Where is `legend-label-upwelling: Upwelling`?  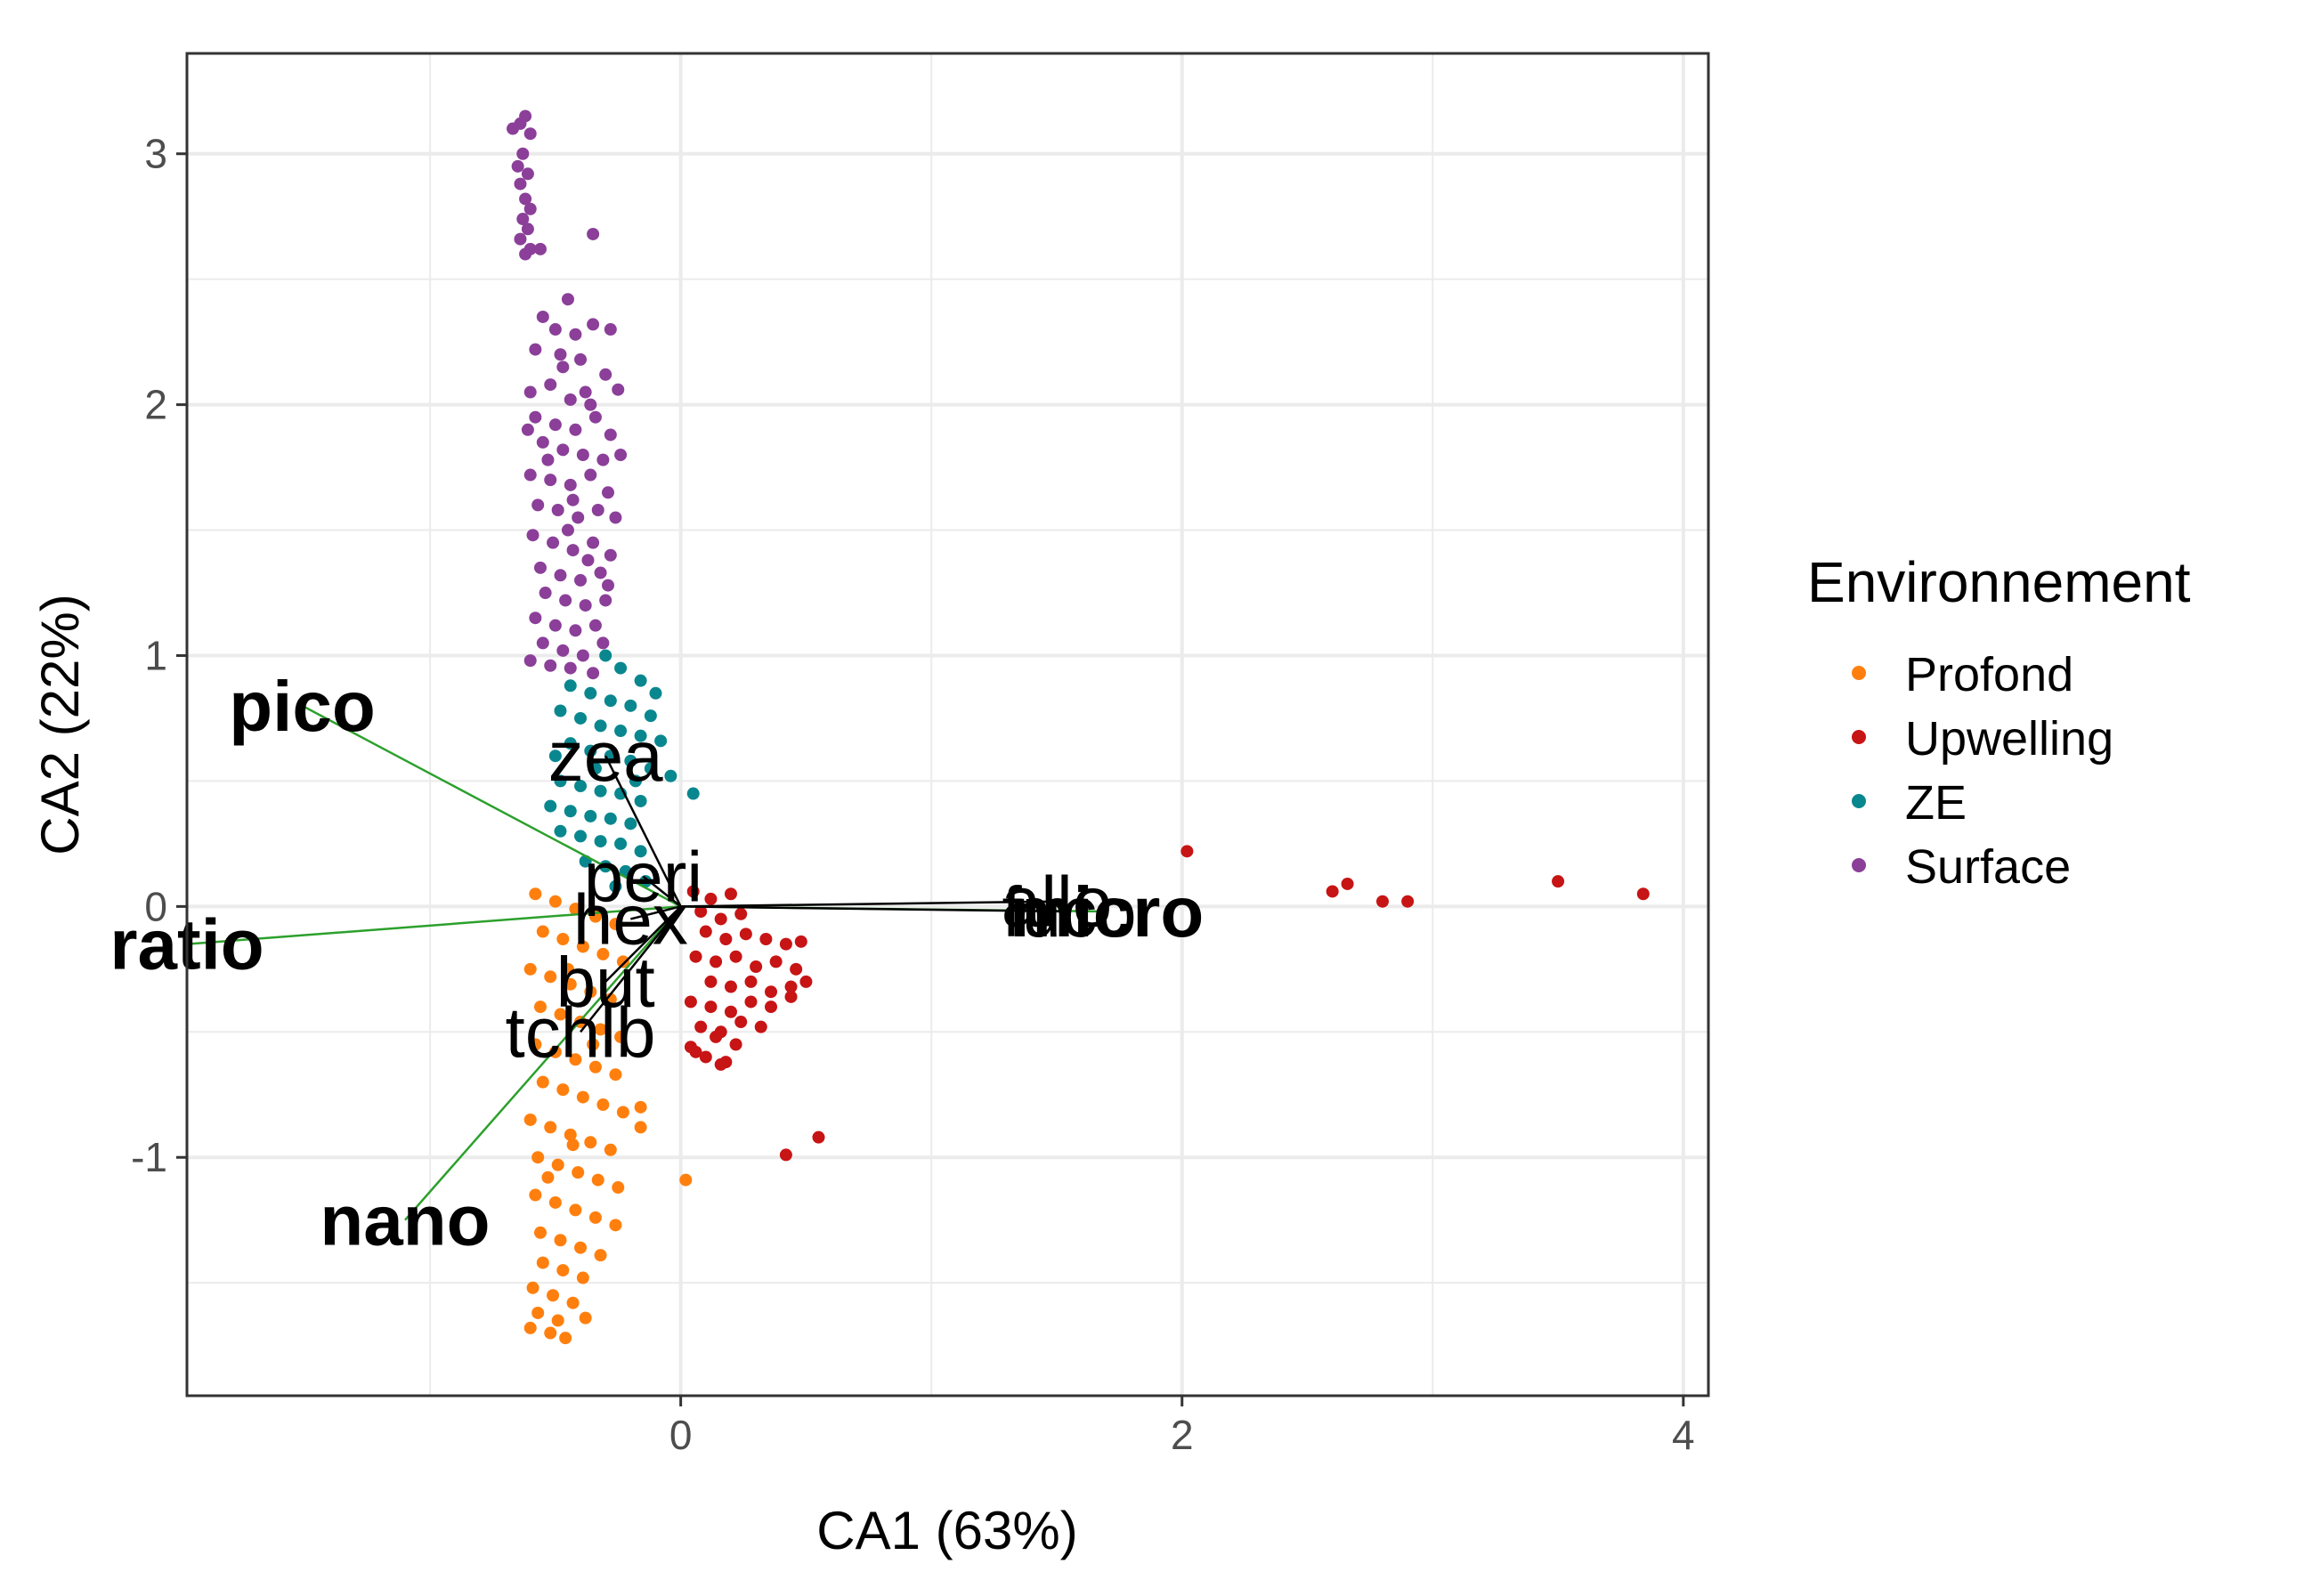
legend-label-upwelling: Upwelling is located at coordinates (2009, 739).